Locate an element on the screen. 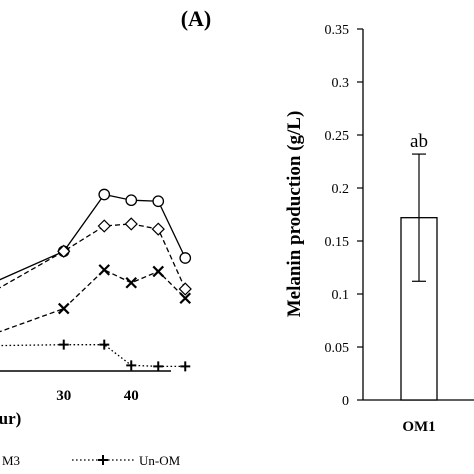  legend-marker-plus is located at coordinates (103, 460).